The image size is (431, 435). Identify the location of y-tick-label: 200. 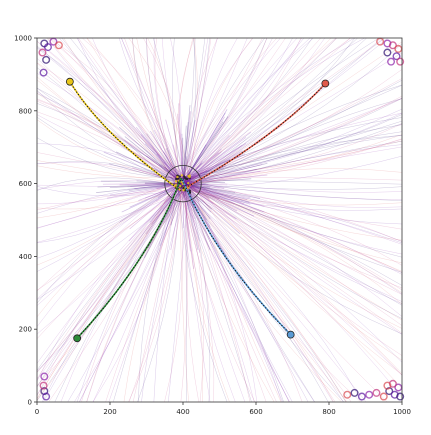
(25, 330).